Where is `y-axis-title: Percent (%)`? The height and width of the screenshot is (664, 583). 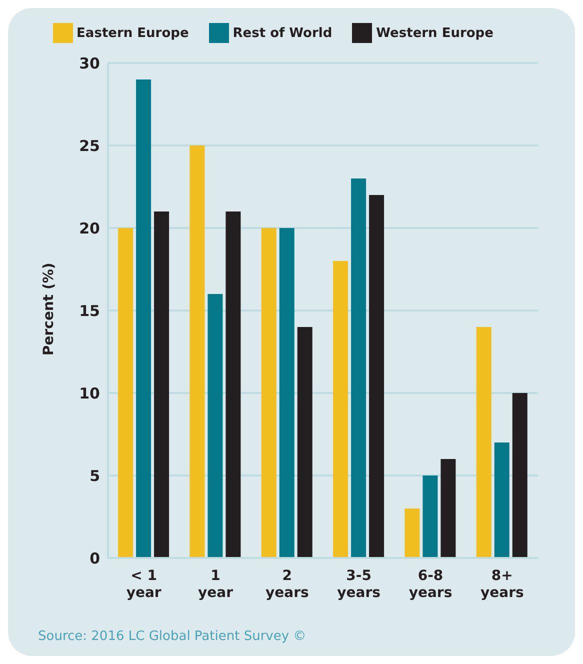
y-axis-title: Percent (%) is located at coordinates (48, 309).